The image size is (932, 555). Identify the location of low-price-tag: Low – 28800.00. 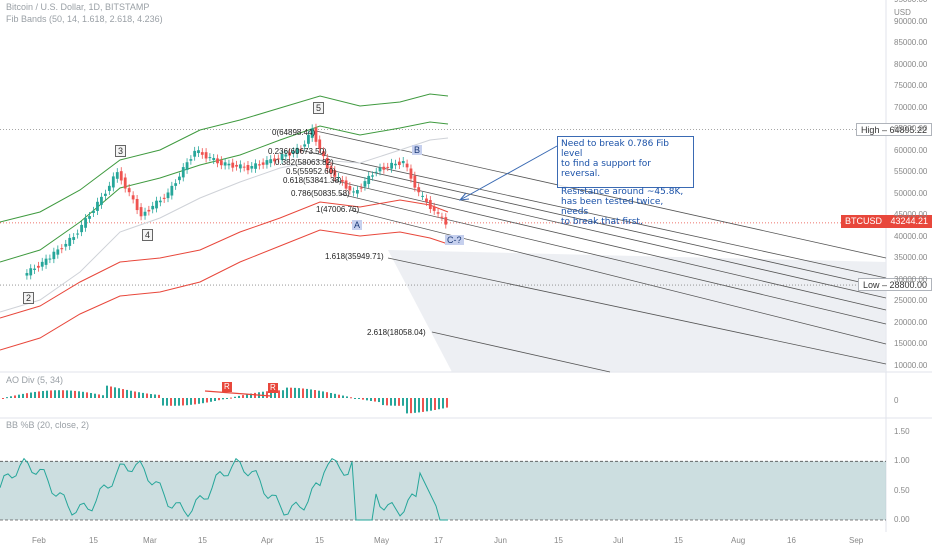
(894, 284).